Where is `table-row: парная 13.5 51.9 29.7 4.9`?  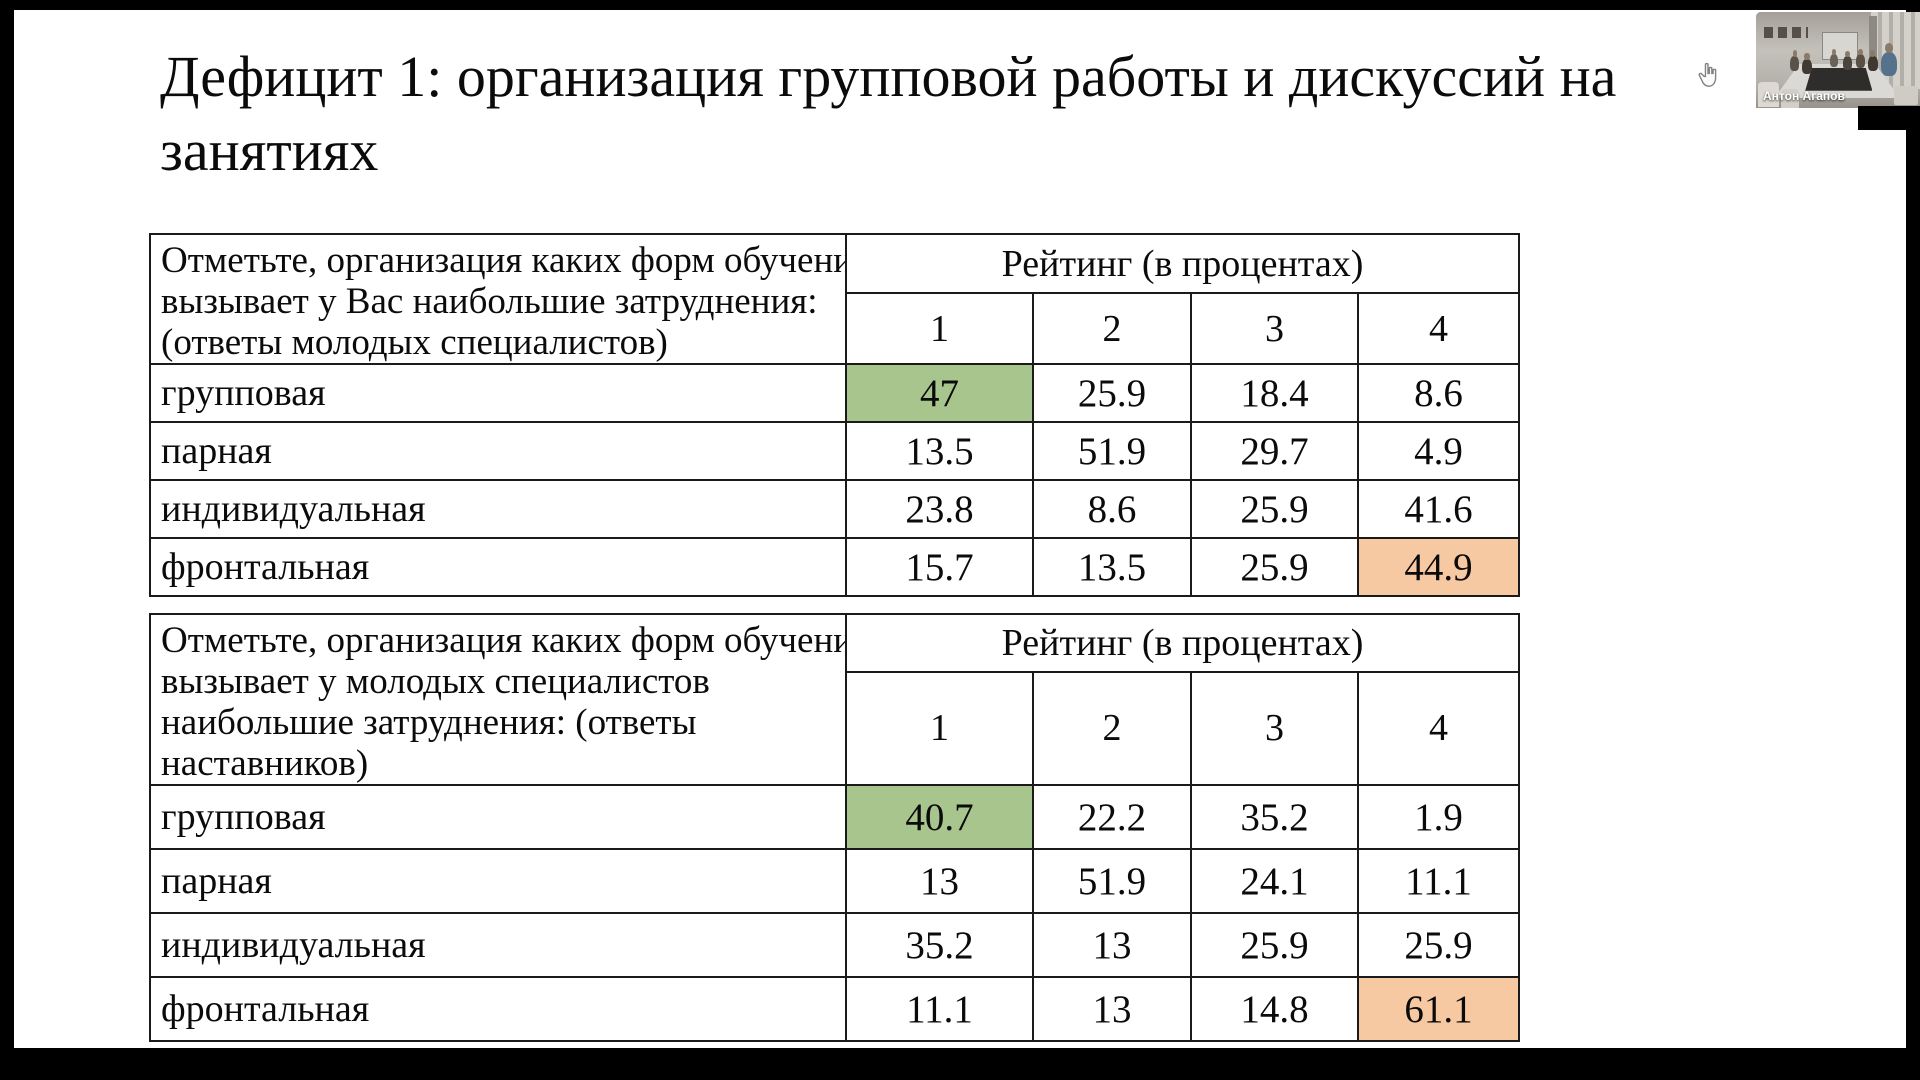
table-row: парная 13.5 51.9 29.7 4.9 is located at coordinates (835, 451).